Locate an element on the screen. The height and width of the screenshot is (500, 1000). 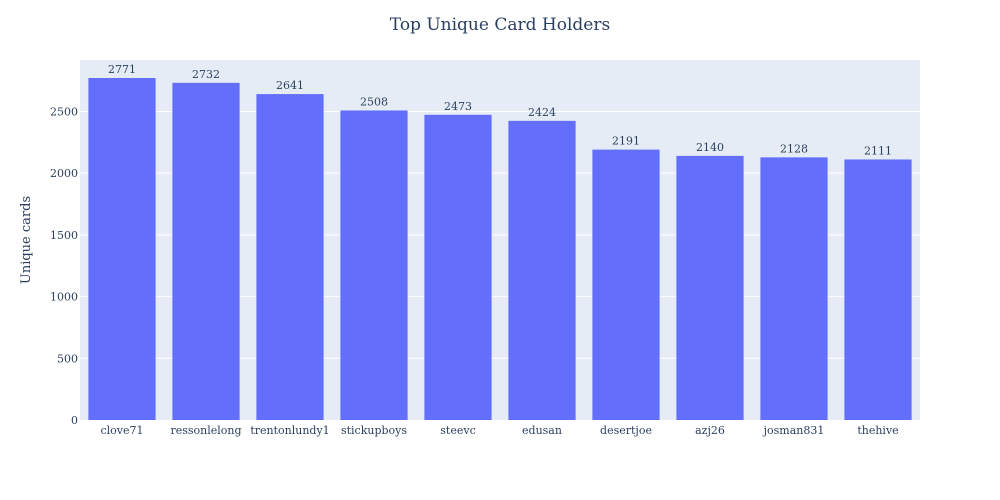
x-tick-label: steevc is located at coordinates (457, 430).